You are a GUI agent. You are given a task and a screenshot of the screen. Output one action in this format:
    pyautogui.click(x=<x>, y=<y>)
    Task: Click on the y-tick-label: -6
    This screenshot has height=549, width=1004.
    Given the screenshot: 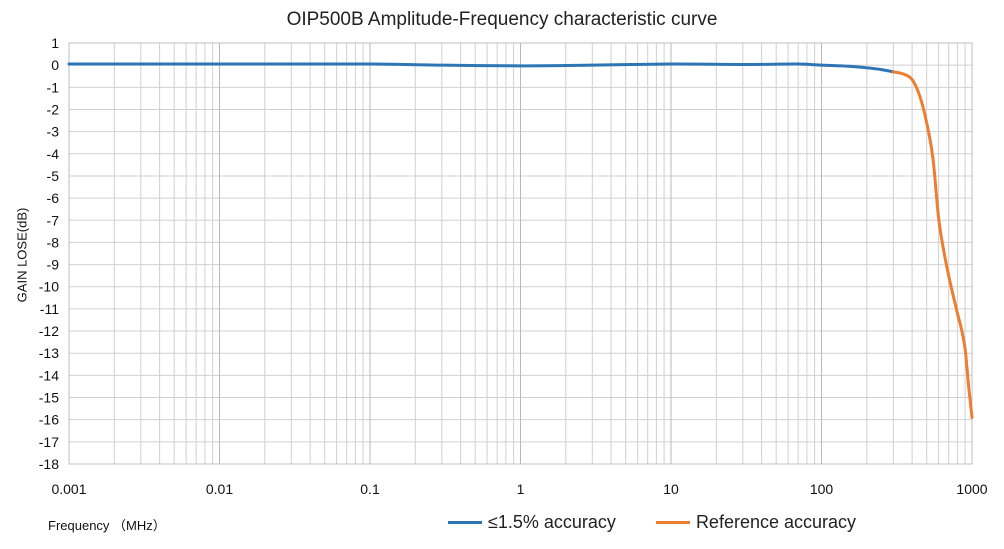 What is the action you would take?
    pyautogui.click(x=53, y=198)
    